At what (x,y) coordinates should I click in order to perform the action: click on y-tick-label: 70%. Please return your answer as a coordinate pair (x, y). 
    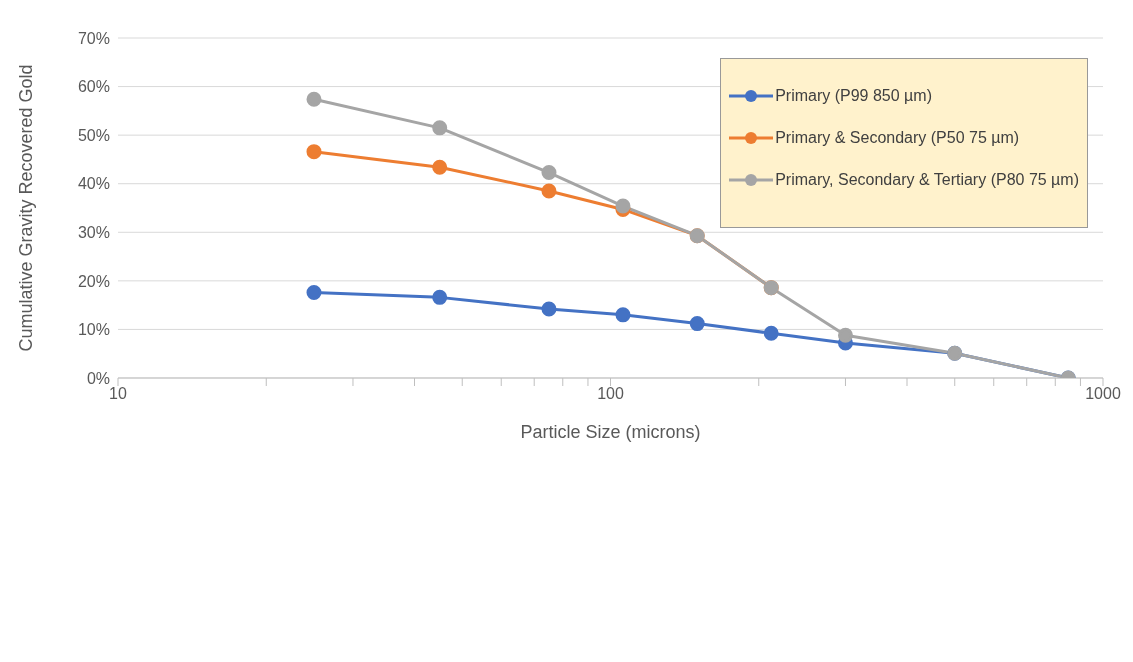
    Looking at the image, I should click on (93, 38).